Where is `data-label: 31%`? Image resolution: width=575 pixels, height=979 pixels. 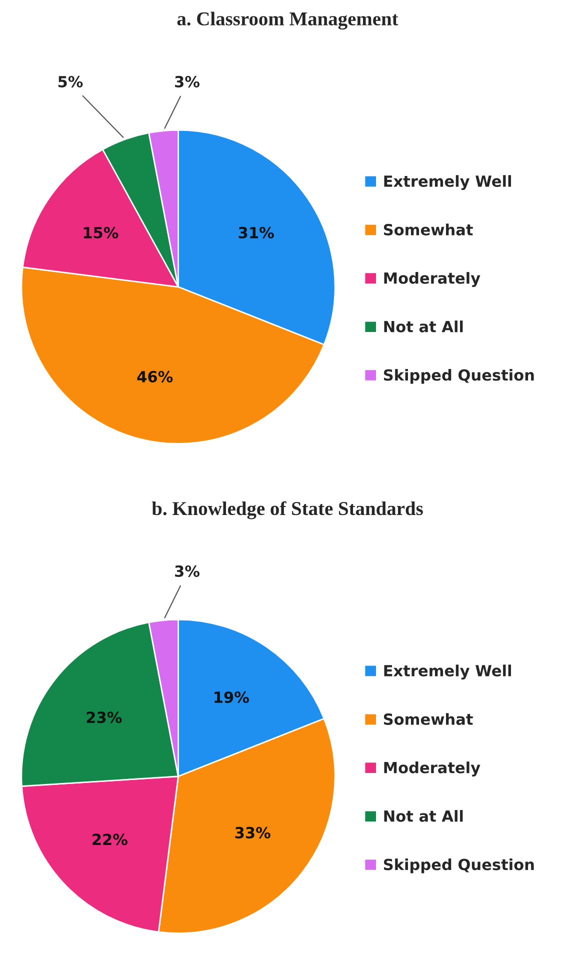
data-label: 31% is located at coordinates (256, 232).